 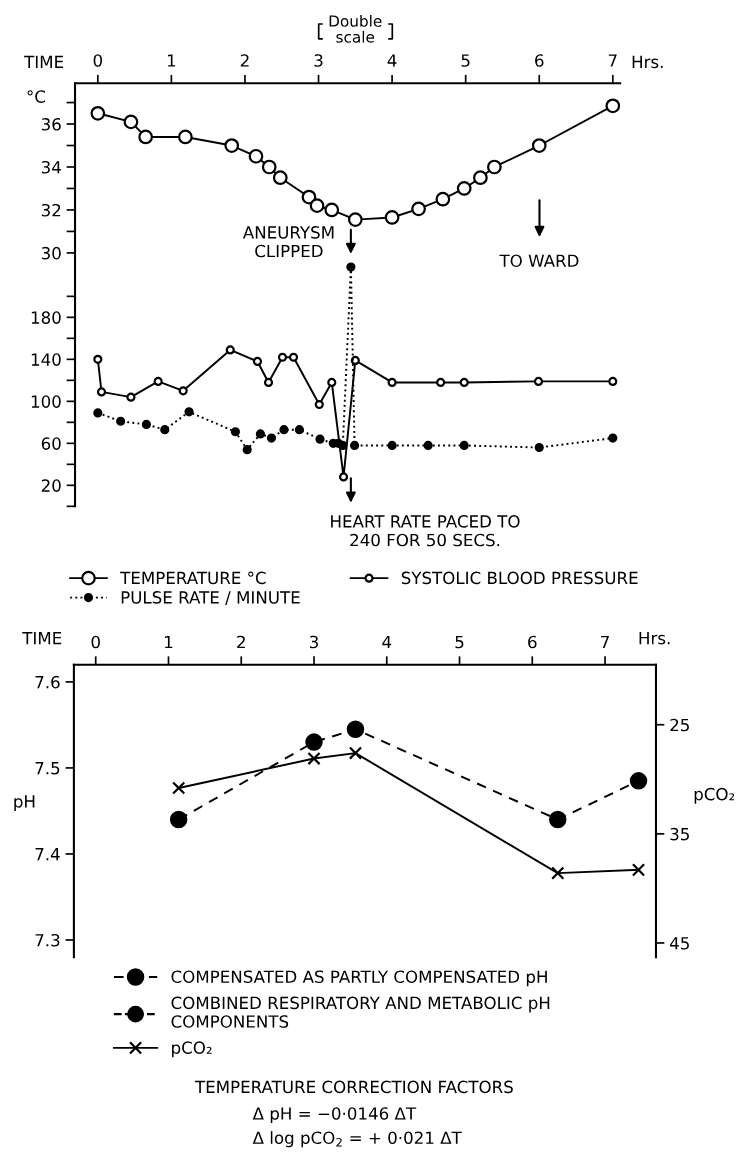 What do you see at coordinates (359, 978) in the screenshot?
I see `legend-label: COMPENSATED AS PARTLY COMPENSATED pH` at bounding box center [359, 978].